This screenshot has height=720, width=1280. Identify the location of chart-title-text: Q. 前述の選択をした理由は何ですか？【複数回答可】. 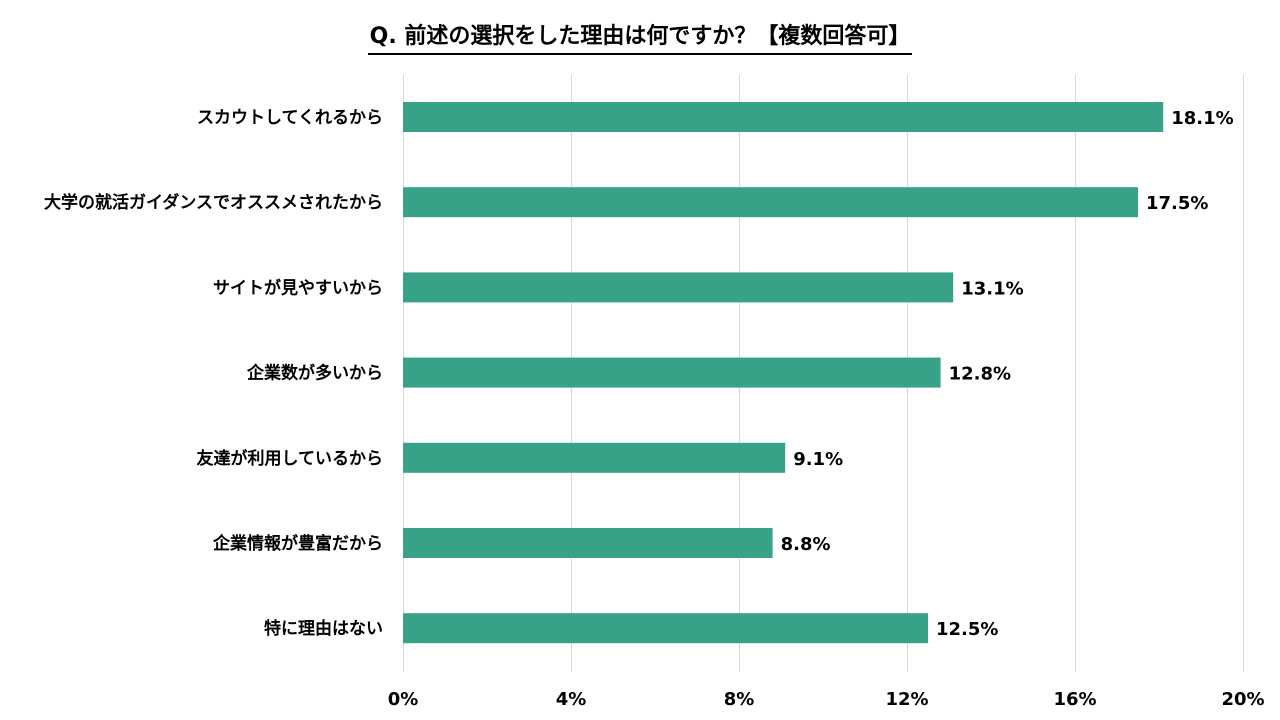
(640, 36).